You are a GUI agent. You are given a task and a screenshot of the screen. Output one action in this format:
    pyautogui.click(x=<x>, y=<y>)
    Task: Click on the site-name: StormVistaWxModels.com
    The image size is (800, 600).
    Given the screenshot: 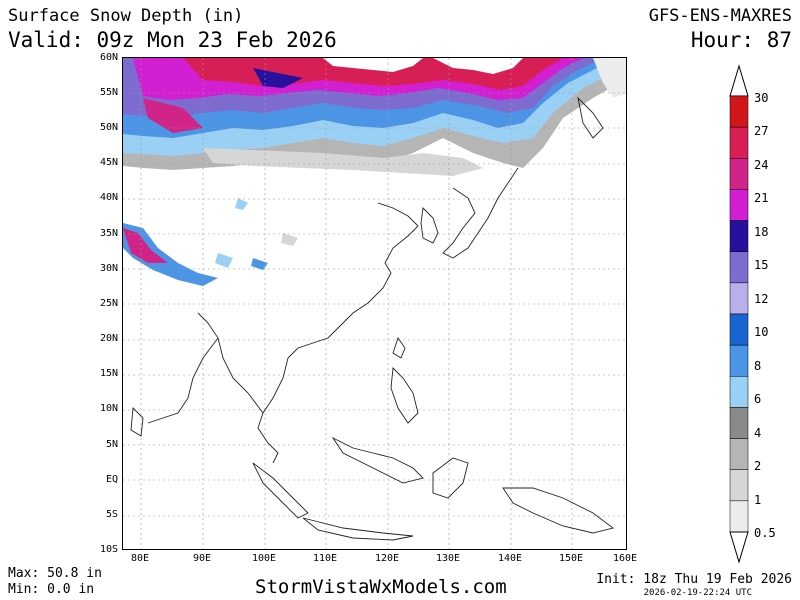 What is the action you would take?
    pyautogui.click(x=381, y=587)
    